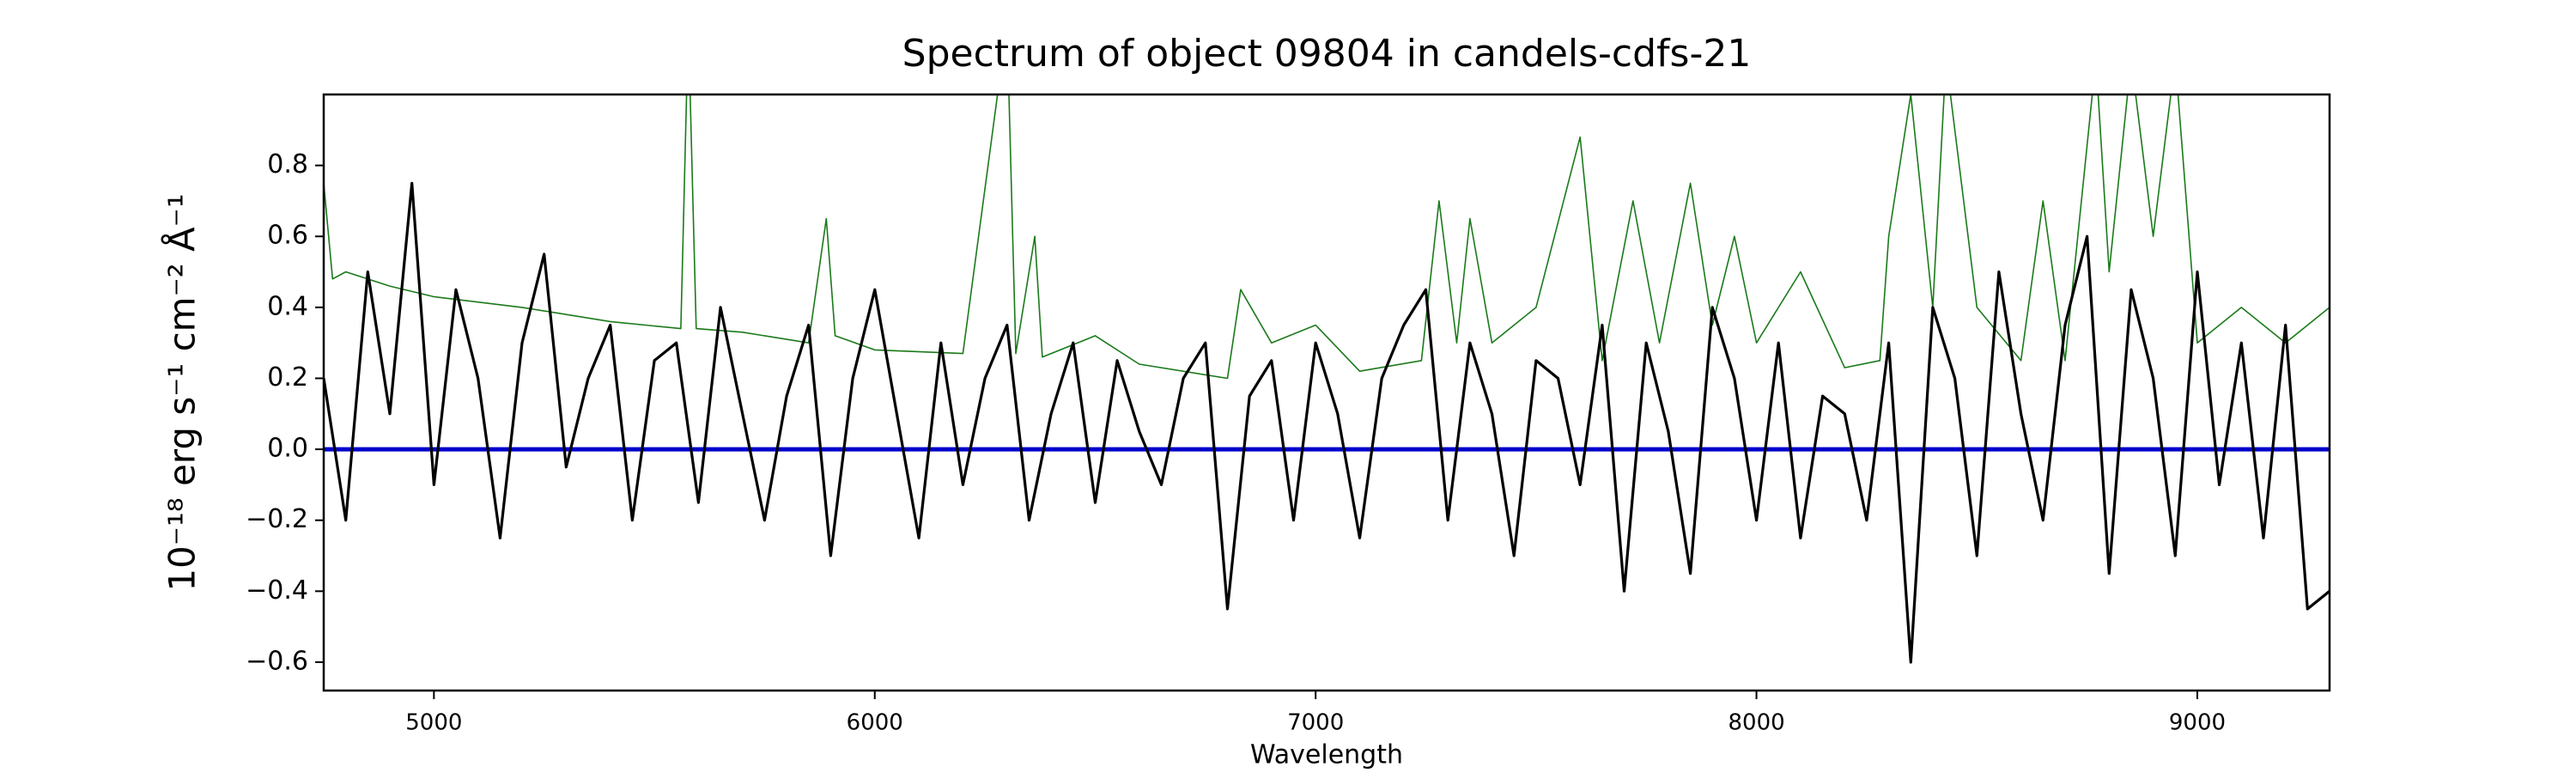 This screenshot has height=773, width=2576. Describe the element at coordinates (287, 236) in the screenshot. I see `y-tick-label: 0.6` at that location.